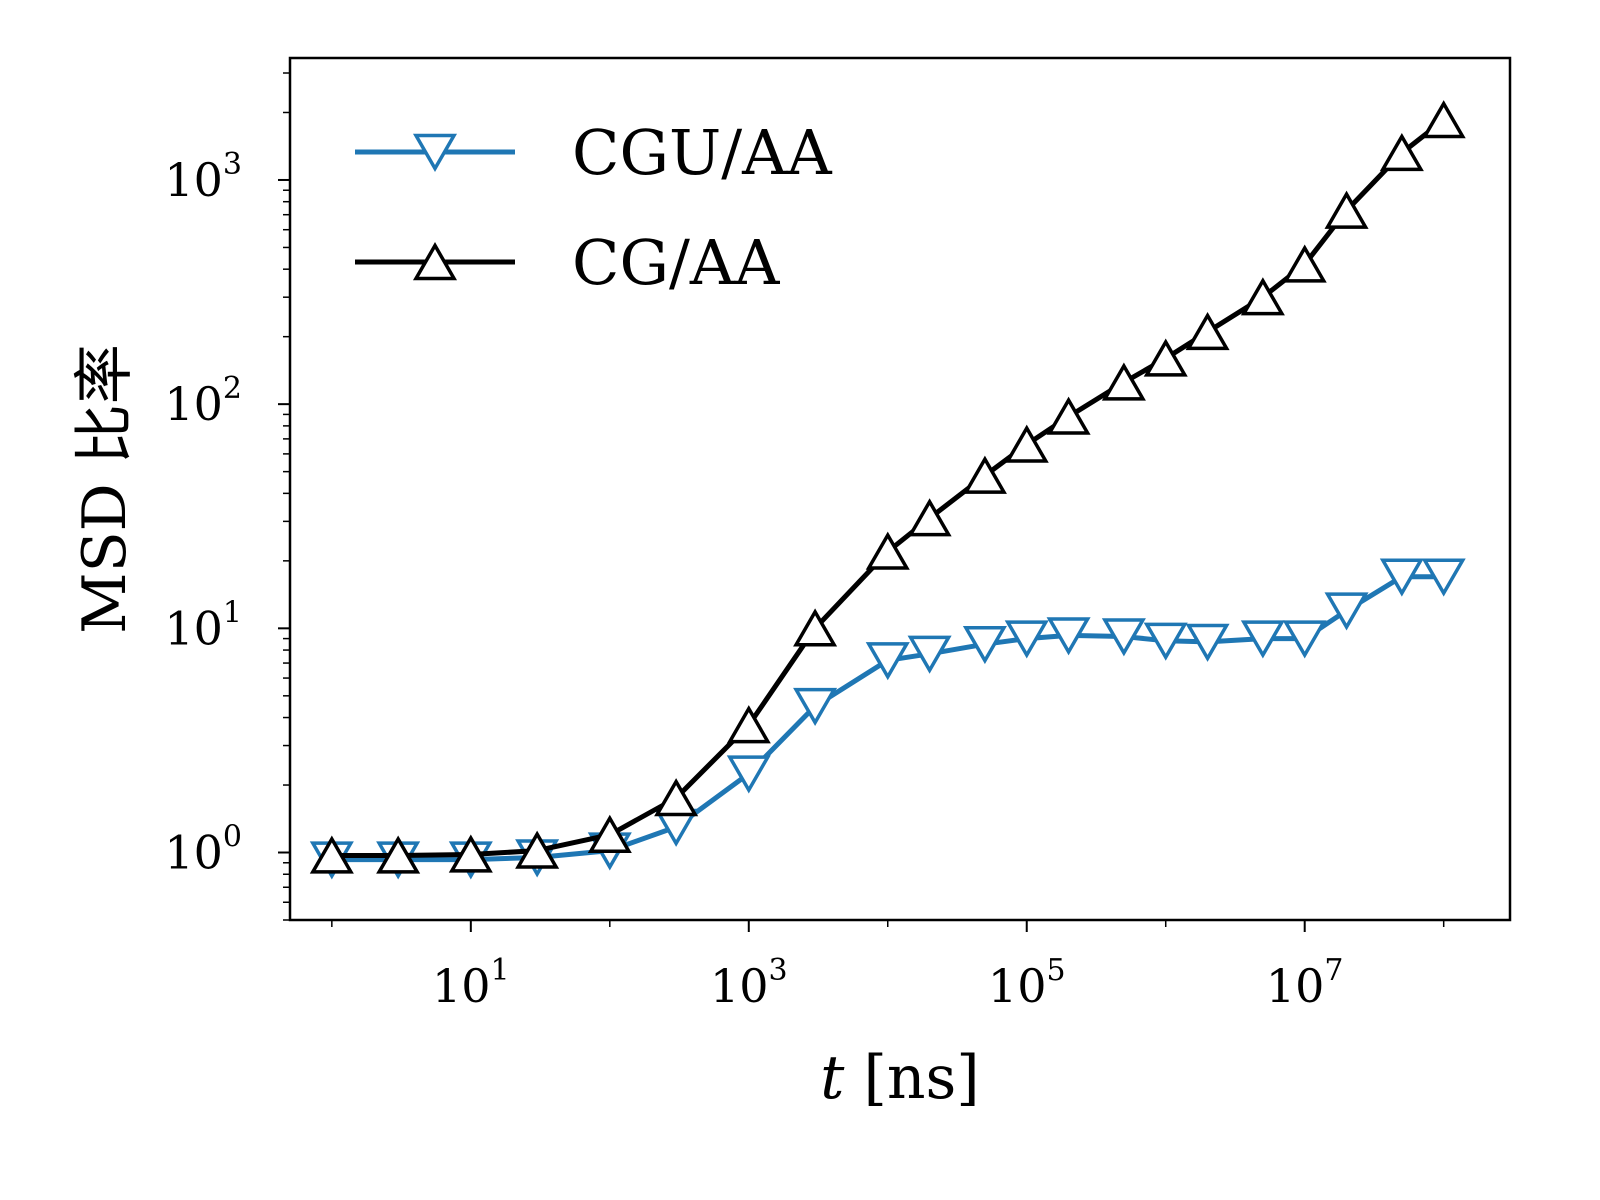  I want to click on x-tick-label: 10⁷, so click(1305, 983).